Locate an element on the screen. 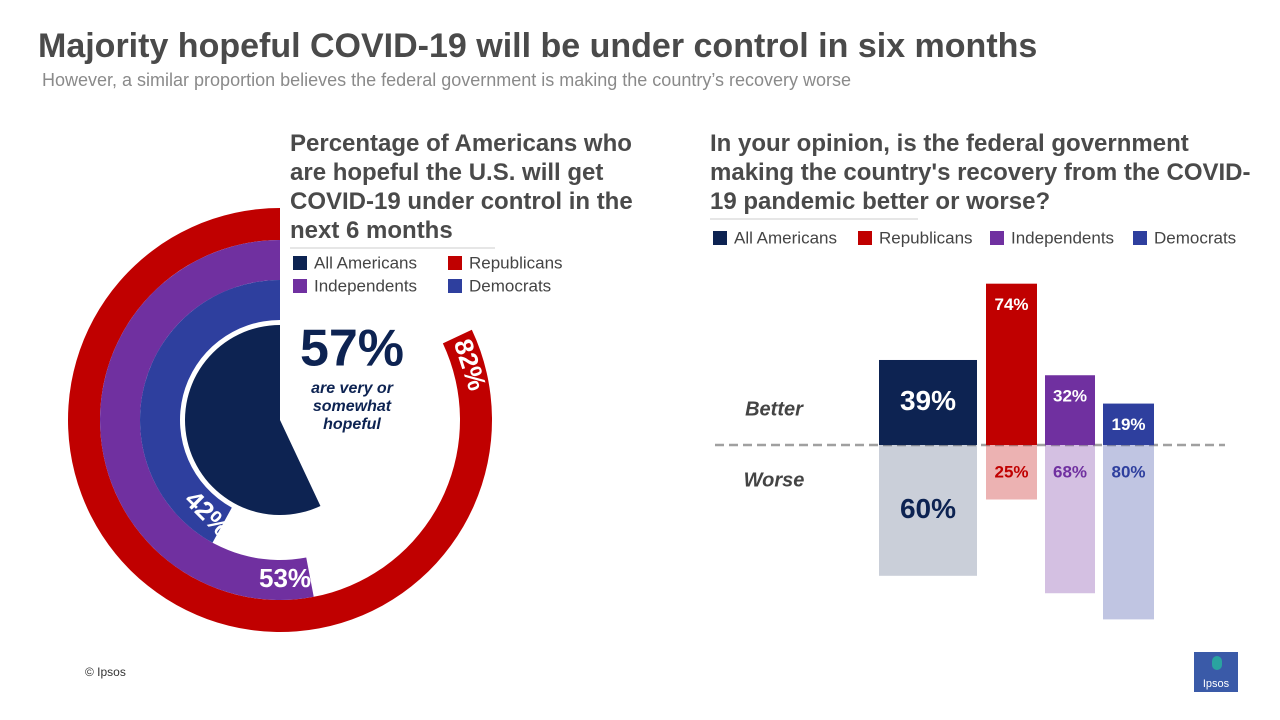 This screenshot has width=1280, height=720. value-label: 53% is located at coordinates (285, 578).